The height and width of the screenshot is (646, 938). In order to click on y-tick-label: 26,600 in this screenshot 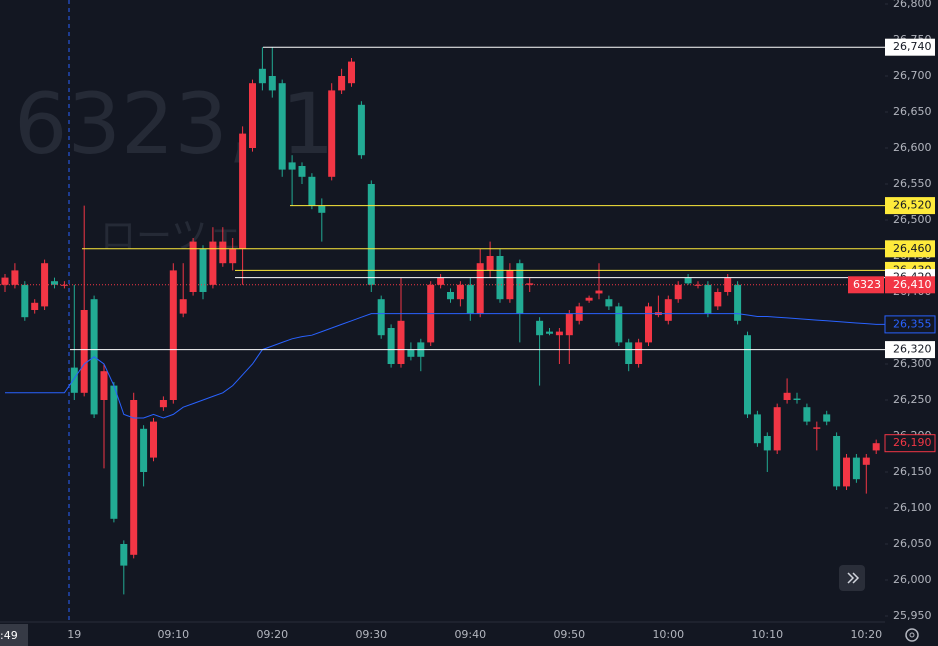, I will do `click(912, 147)`.